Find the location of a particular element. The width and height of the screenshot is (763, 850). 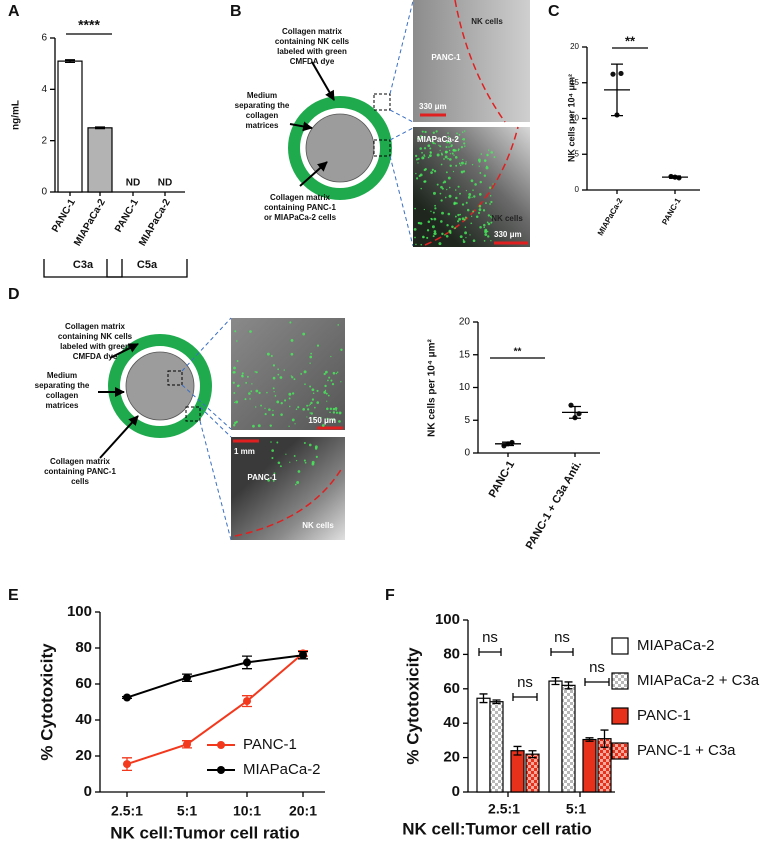

y-tick-label: 20 is located at coordinates (465, 322).